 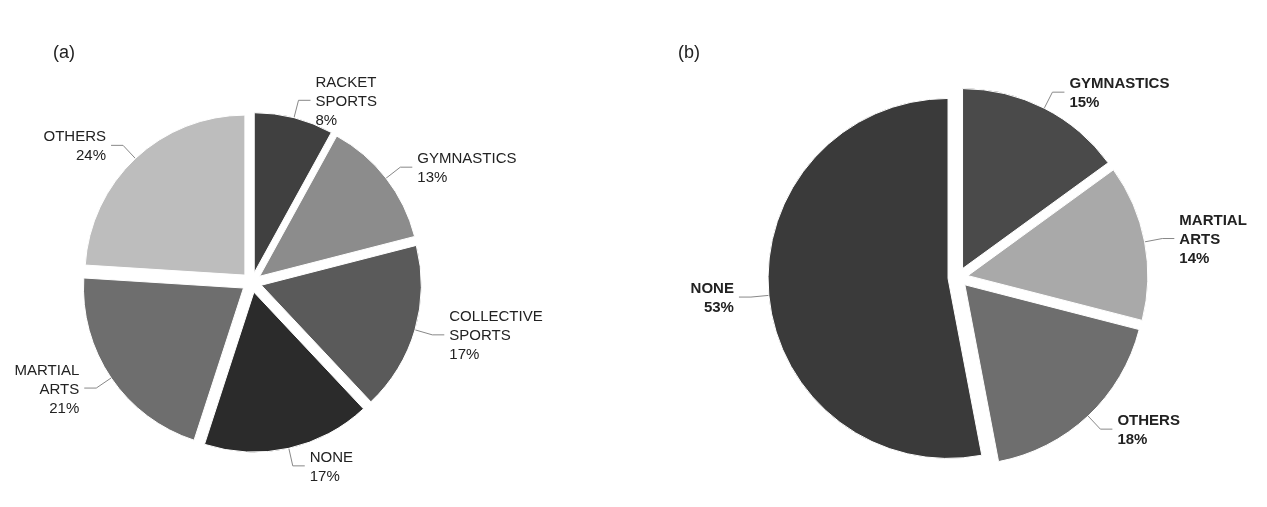 I want to click on data-label: 21%, so click(x=64, y=407).